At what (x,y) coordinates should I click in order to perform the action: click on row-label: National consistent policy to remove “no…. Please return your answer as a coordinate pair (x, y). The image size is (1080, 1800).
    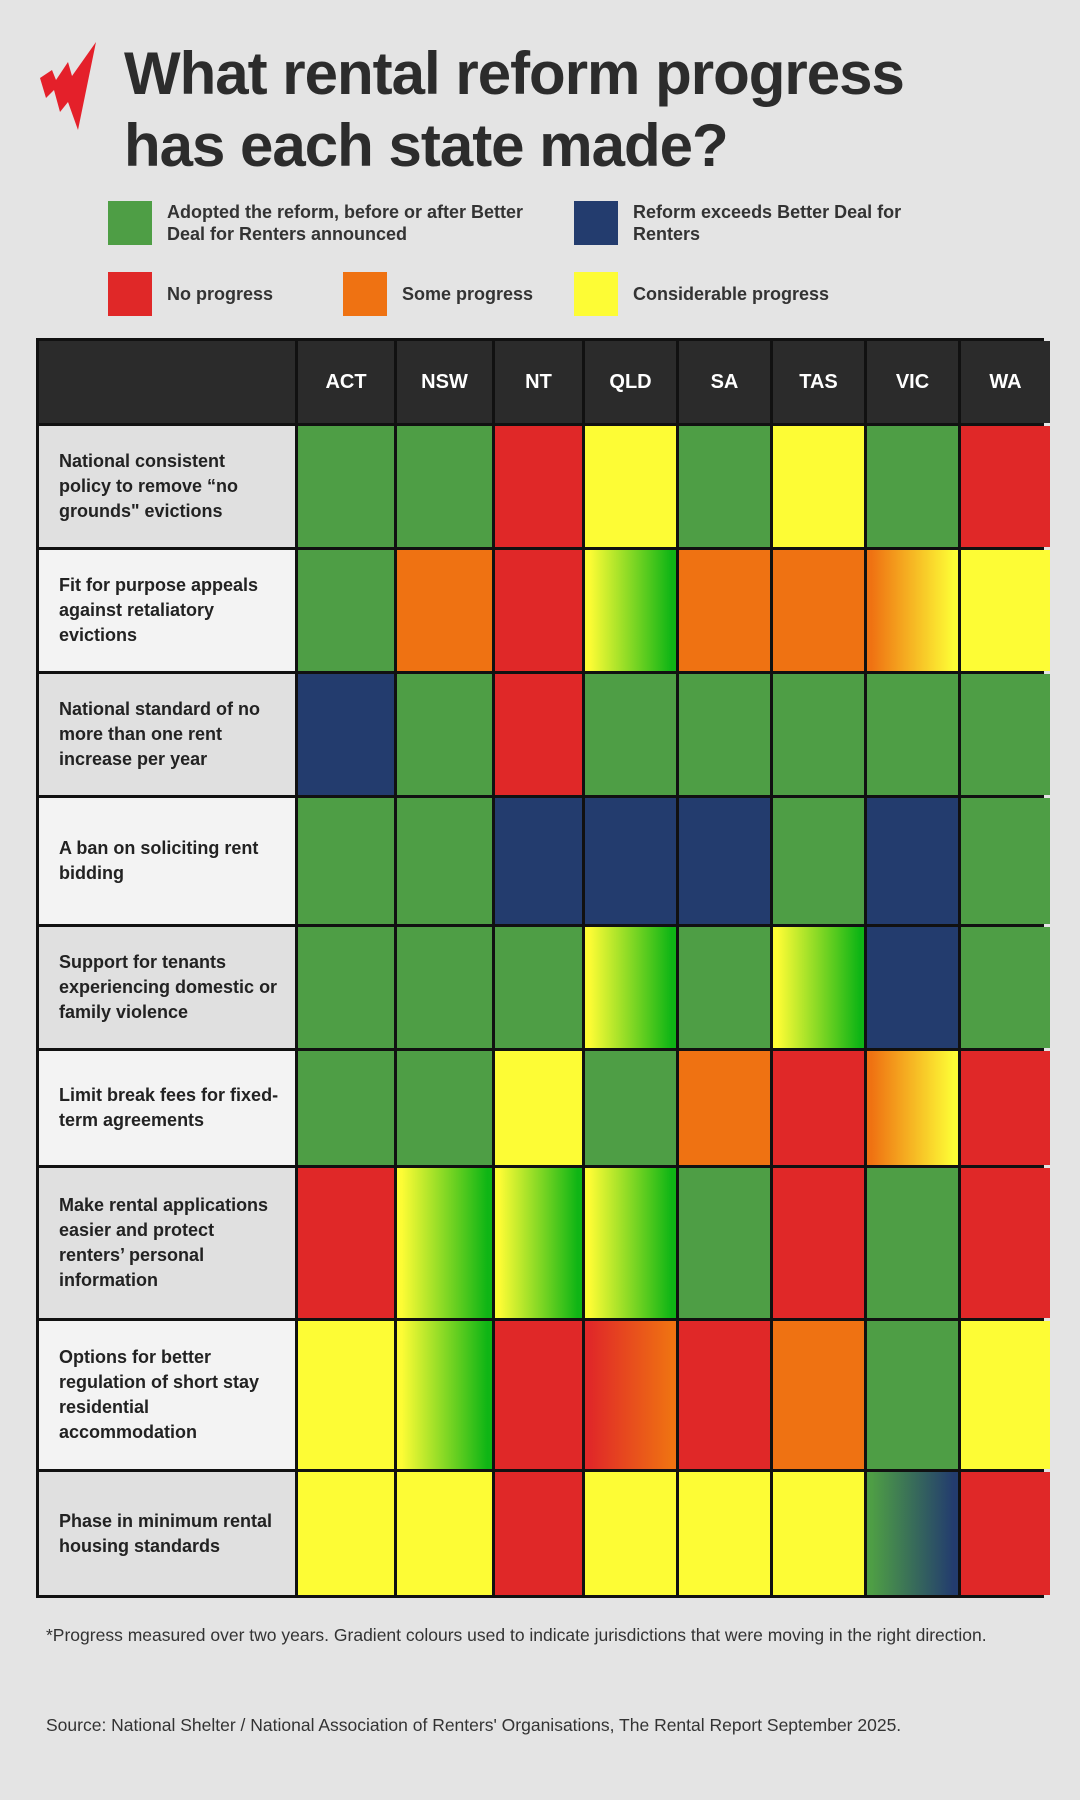
    Looking at the image, I should click on (167, 486).